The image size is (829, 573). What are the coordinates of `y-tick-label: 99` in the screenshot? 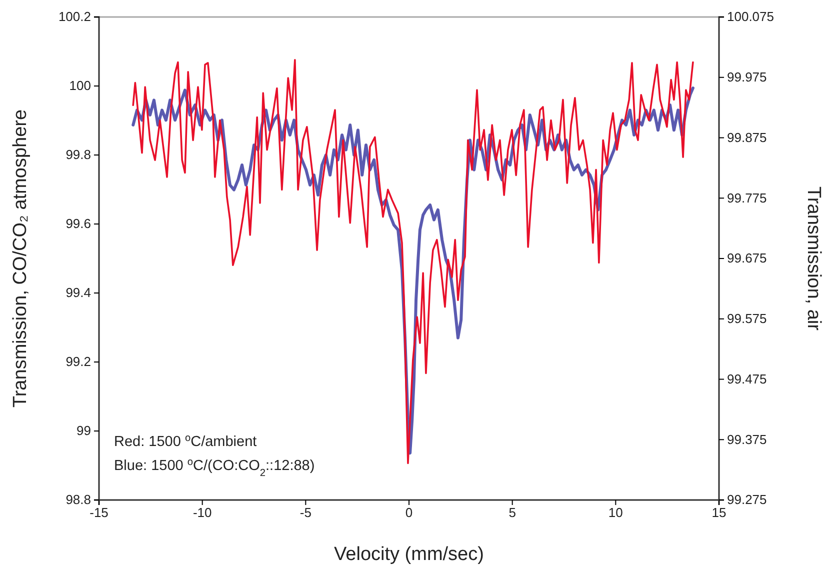 It's located at (83, 430).